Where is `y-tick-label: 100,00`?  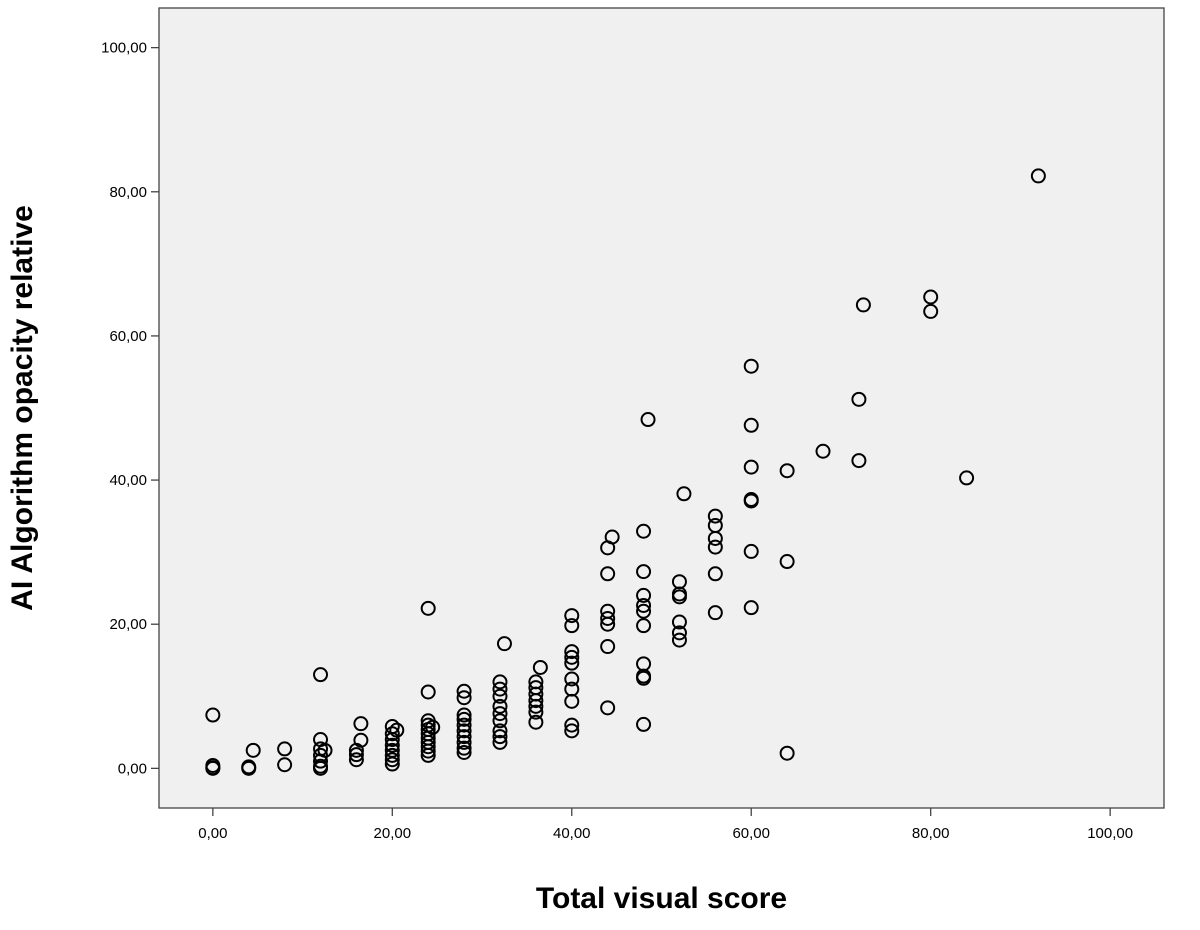
y-tick-label: 100,00 is located at coordinates (124, 48).